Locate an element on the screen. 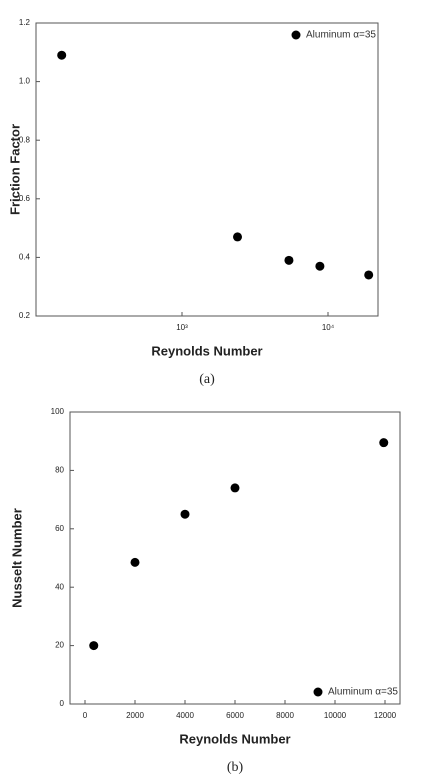  y-axis-title: Friction Factor is located at coordinates (14, 169).